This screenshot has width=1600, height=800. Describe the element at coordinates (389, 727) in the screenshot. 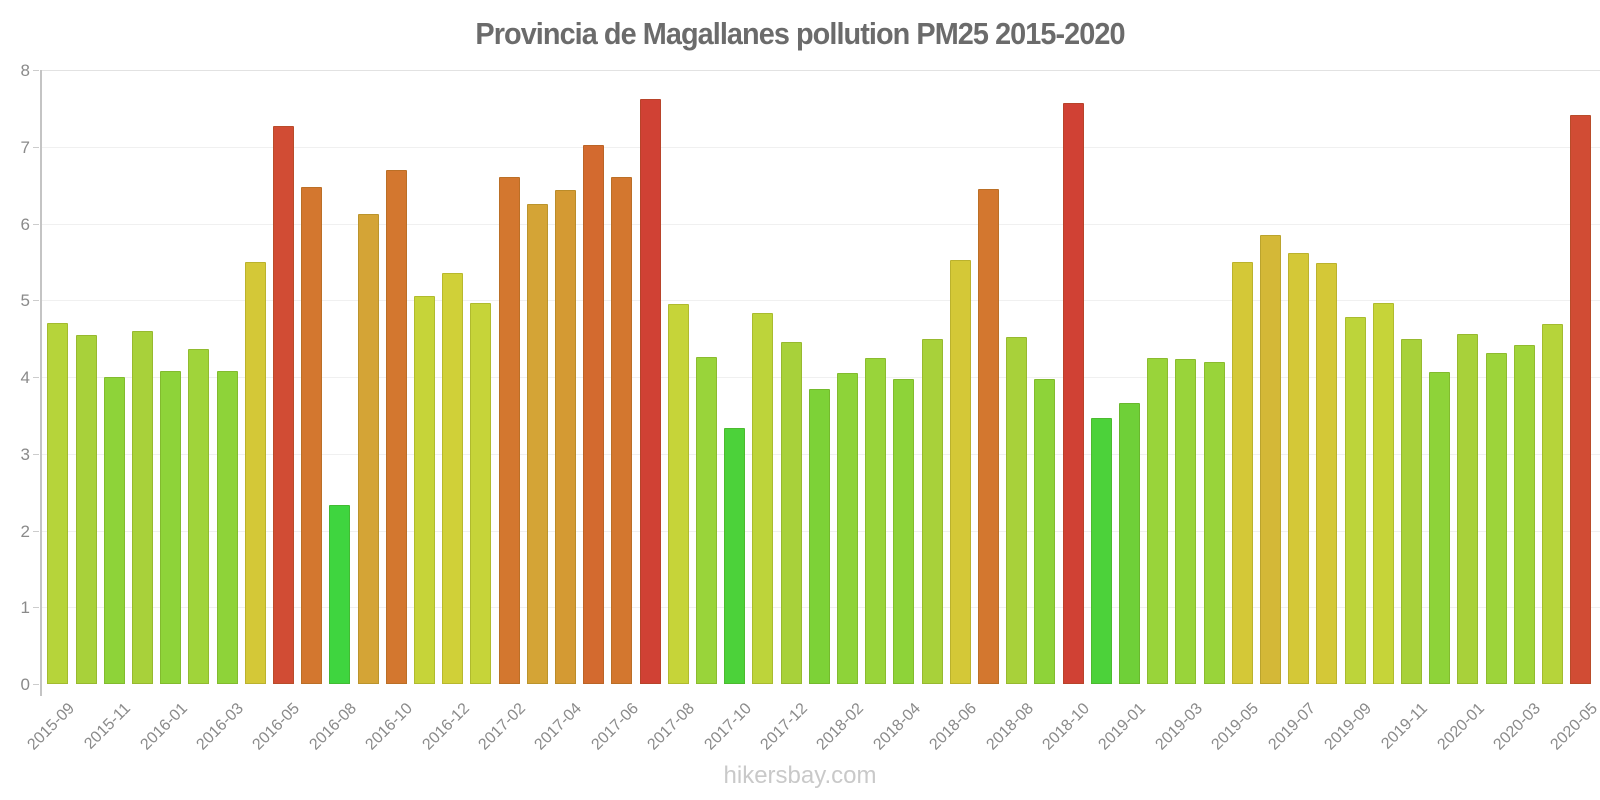

I see `x-tick-label-2016-10: 2016-10` at that location.